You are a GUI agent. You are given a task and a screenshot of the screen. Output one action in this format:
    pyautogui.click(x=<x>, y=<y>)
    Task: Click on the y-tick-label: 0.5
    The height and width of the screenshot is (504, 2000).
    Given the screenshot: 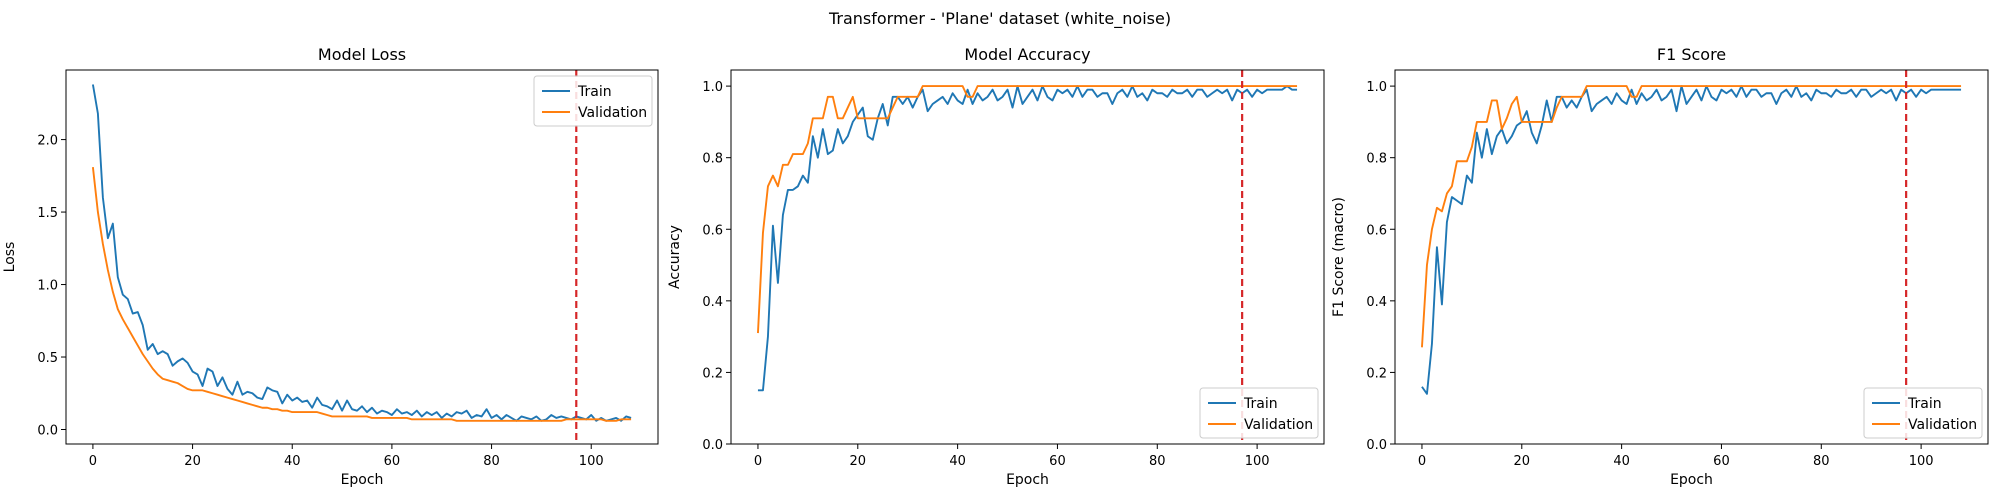 What is the action you would take?
    pyautogui.click(x=47, y=358)
    